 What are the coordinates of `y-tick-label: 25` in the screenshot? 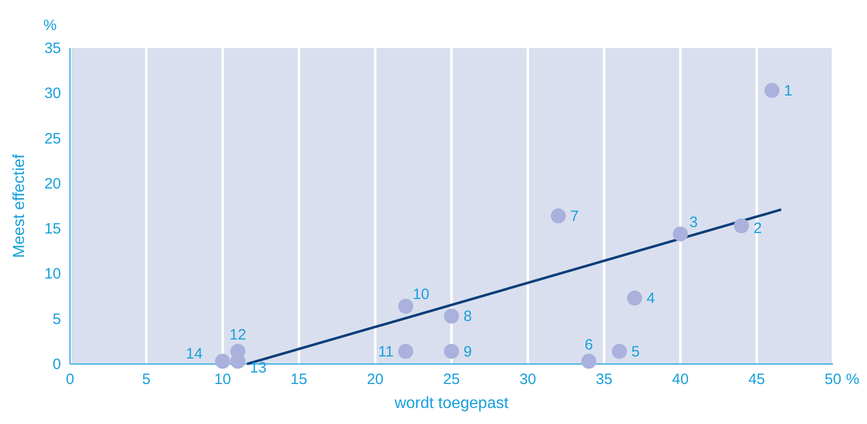 It's located at (52, 139).